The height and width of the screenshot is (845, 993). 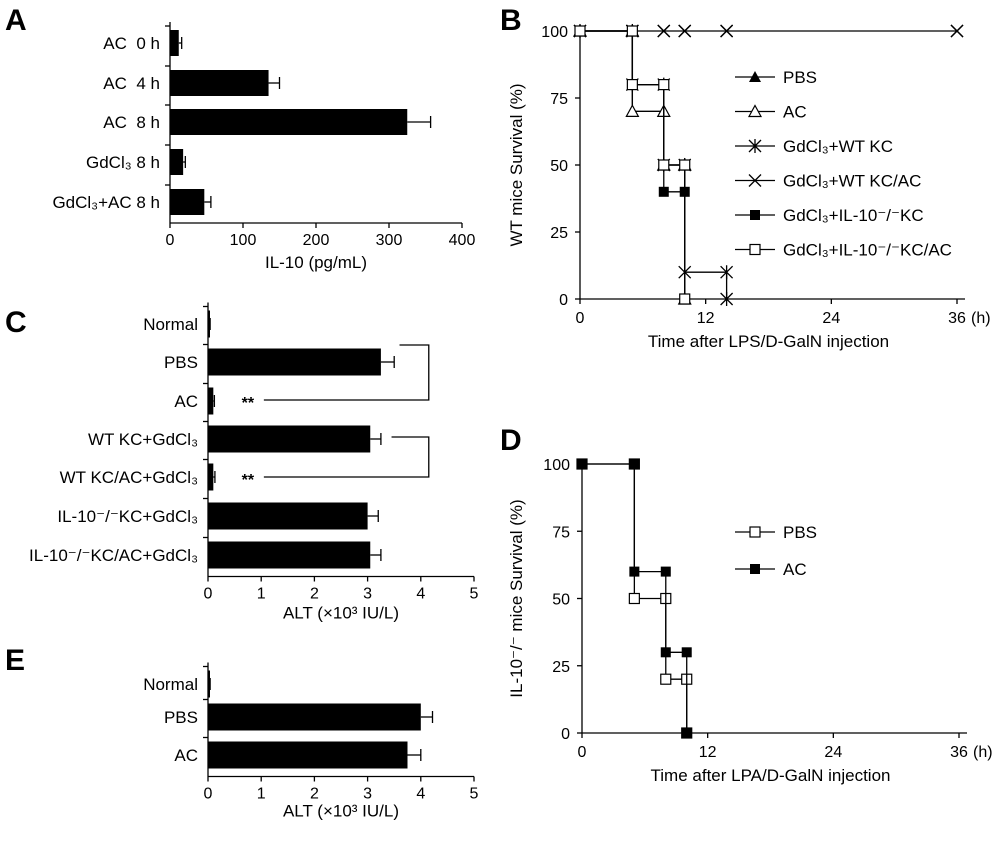 I want to click on c-x-tick-label: 4, so click(x=420, y=594).